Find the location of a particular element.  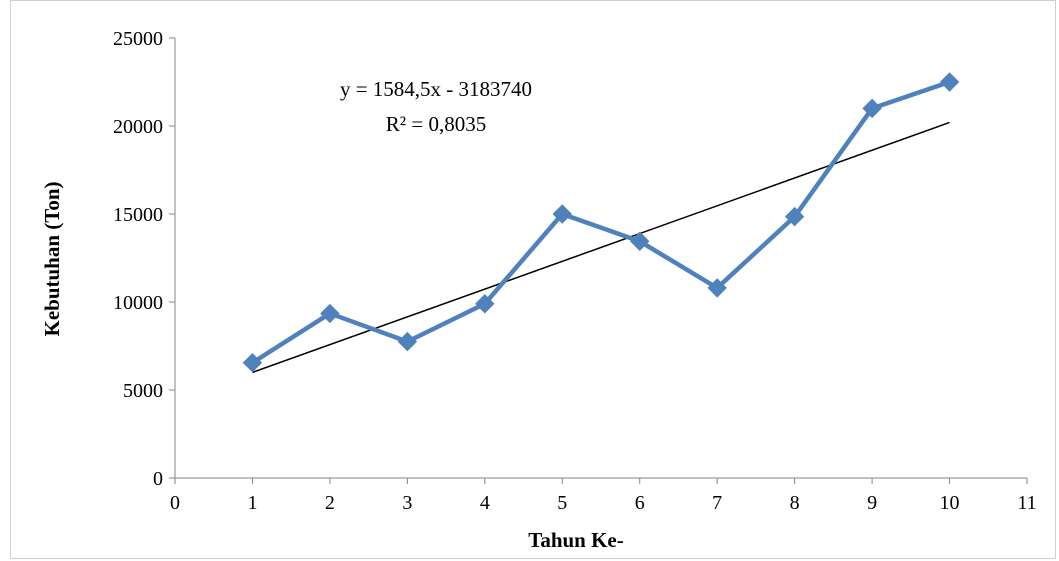

x-tick-label: 11 is located at coordinates (1026, 503).